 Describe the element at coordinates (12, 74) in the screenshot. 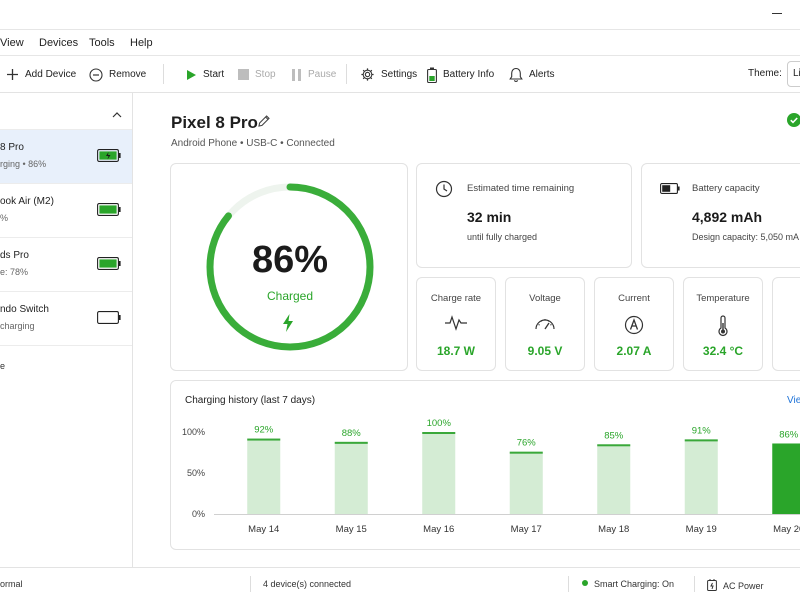

I see `plus-icon` at that location.